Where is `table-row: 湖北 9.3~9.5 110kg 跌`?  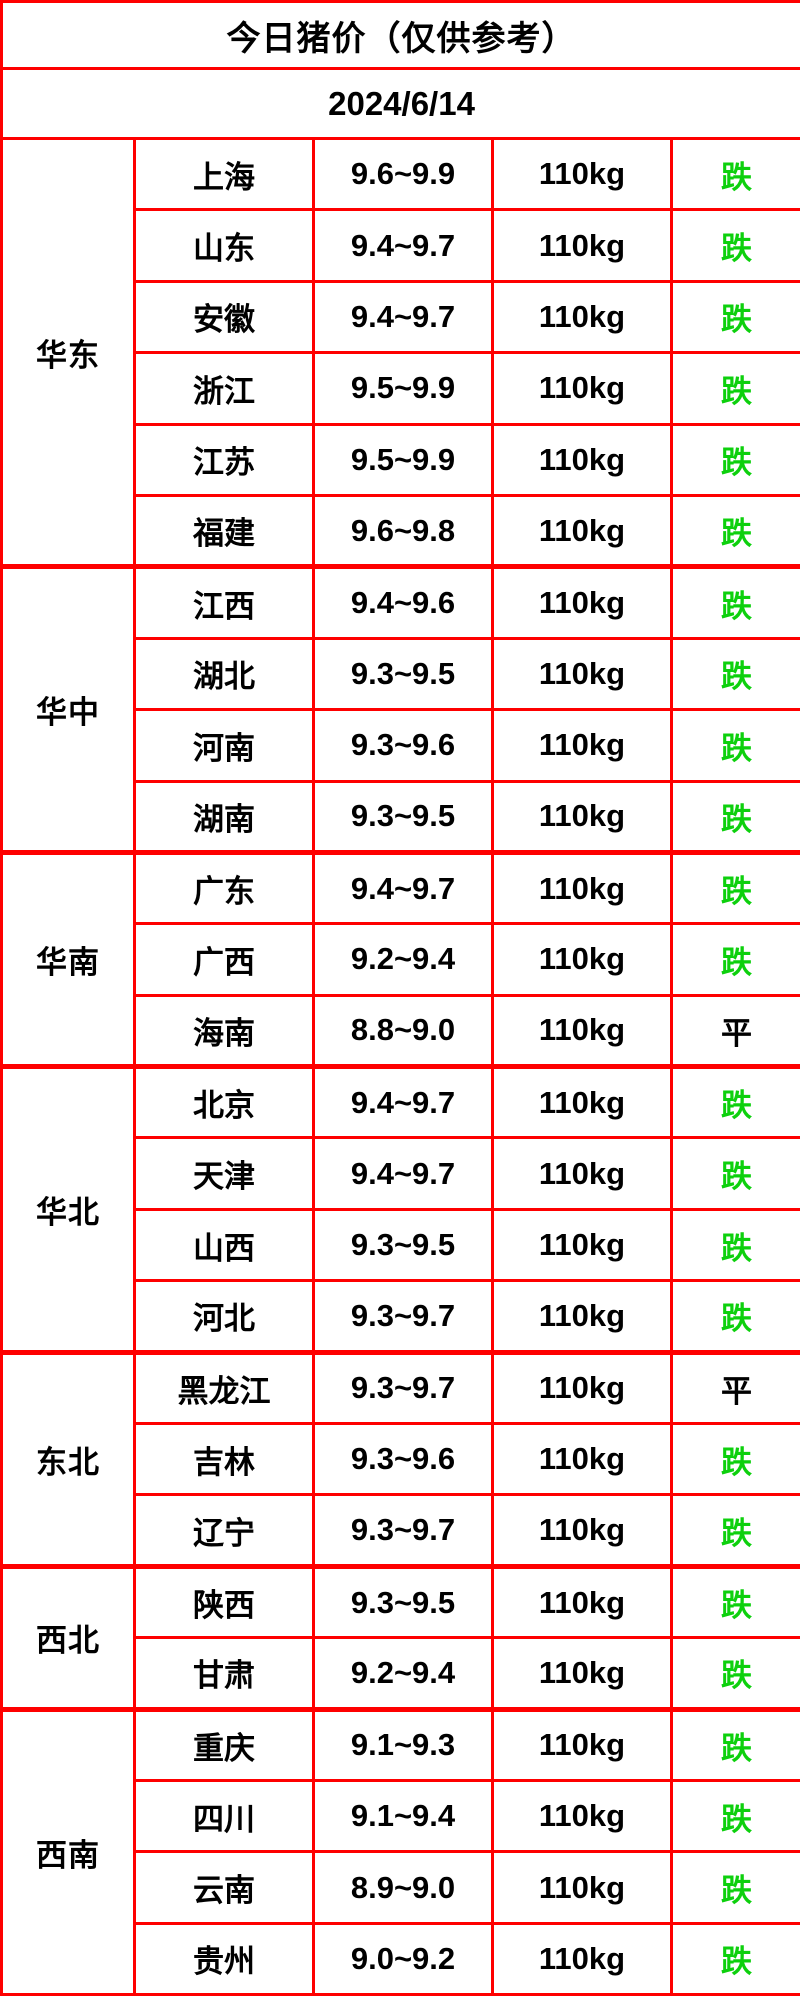 table-row: 湖北 9.3~9.5 110kg 跌 is located at coordinates (401, 674).